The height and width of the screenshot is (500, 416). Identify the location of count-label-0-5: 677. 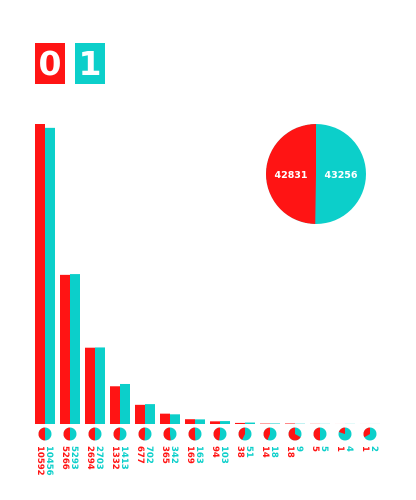
(140, 455).